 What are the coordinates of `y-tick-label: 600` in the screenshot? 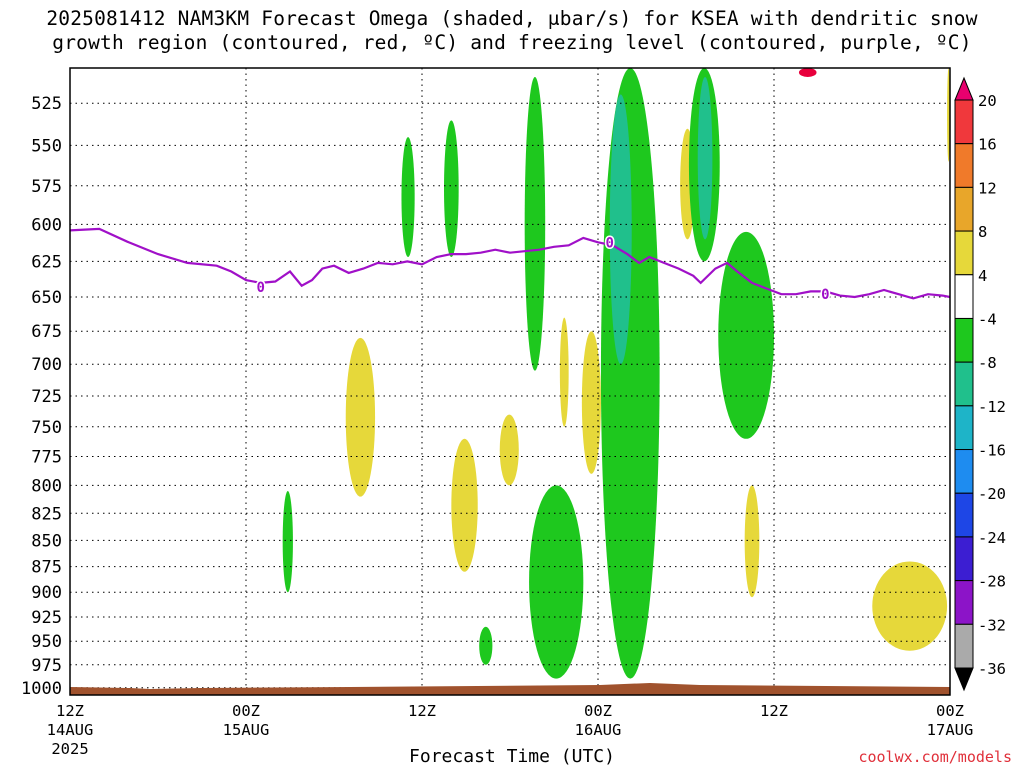 It's located at (46, 225).